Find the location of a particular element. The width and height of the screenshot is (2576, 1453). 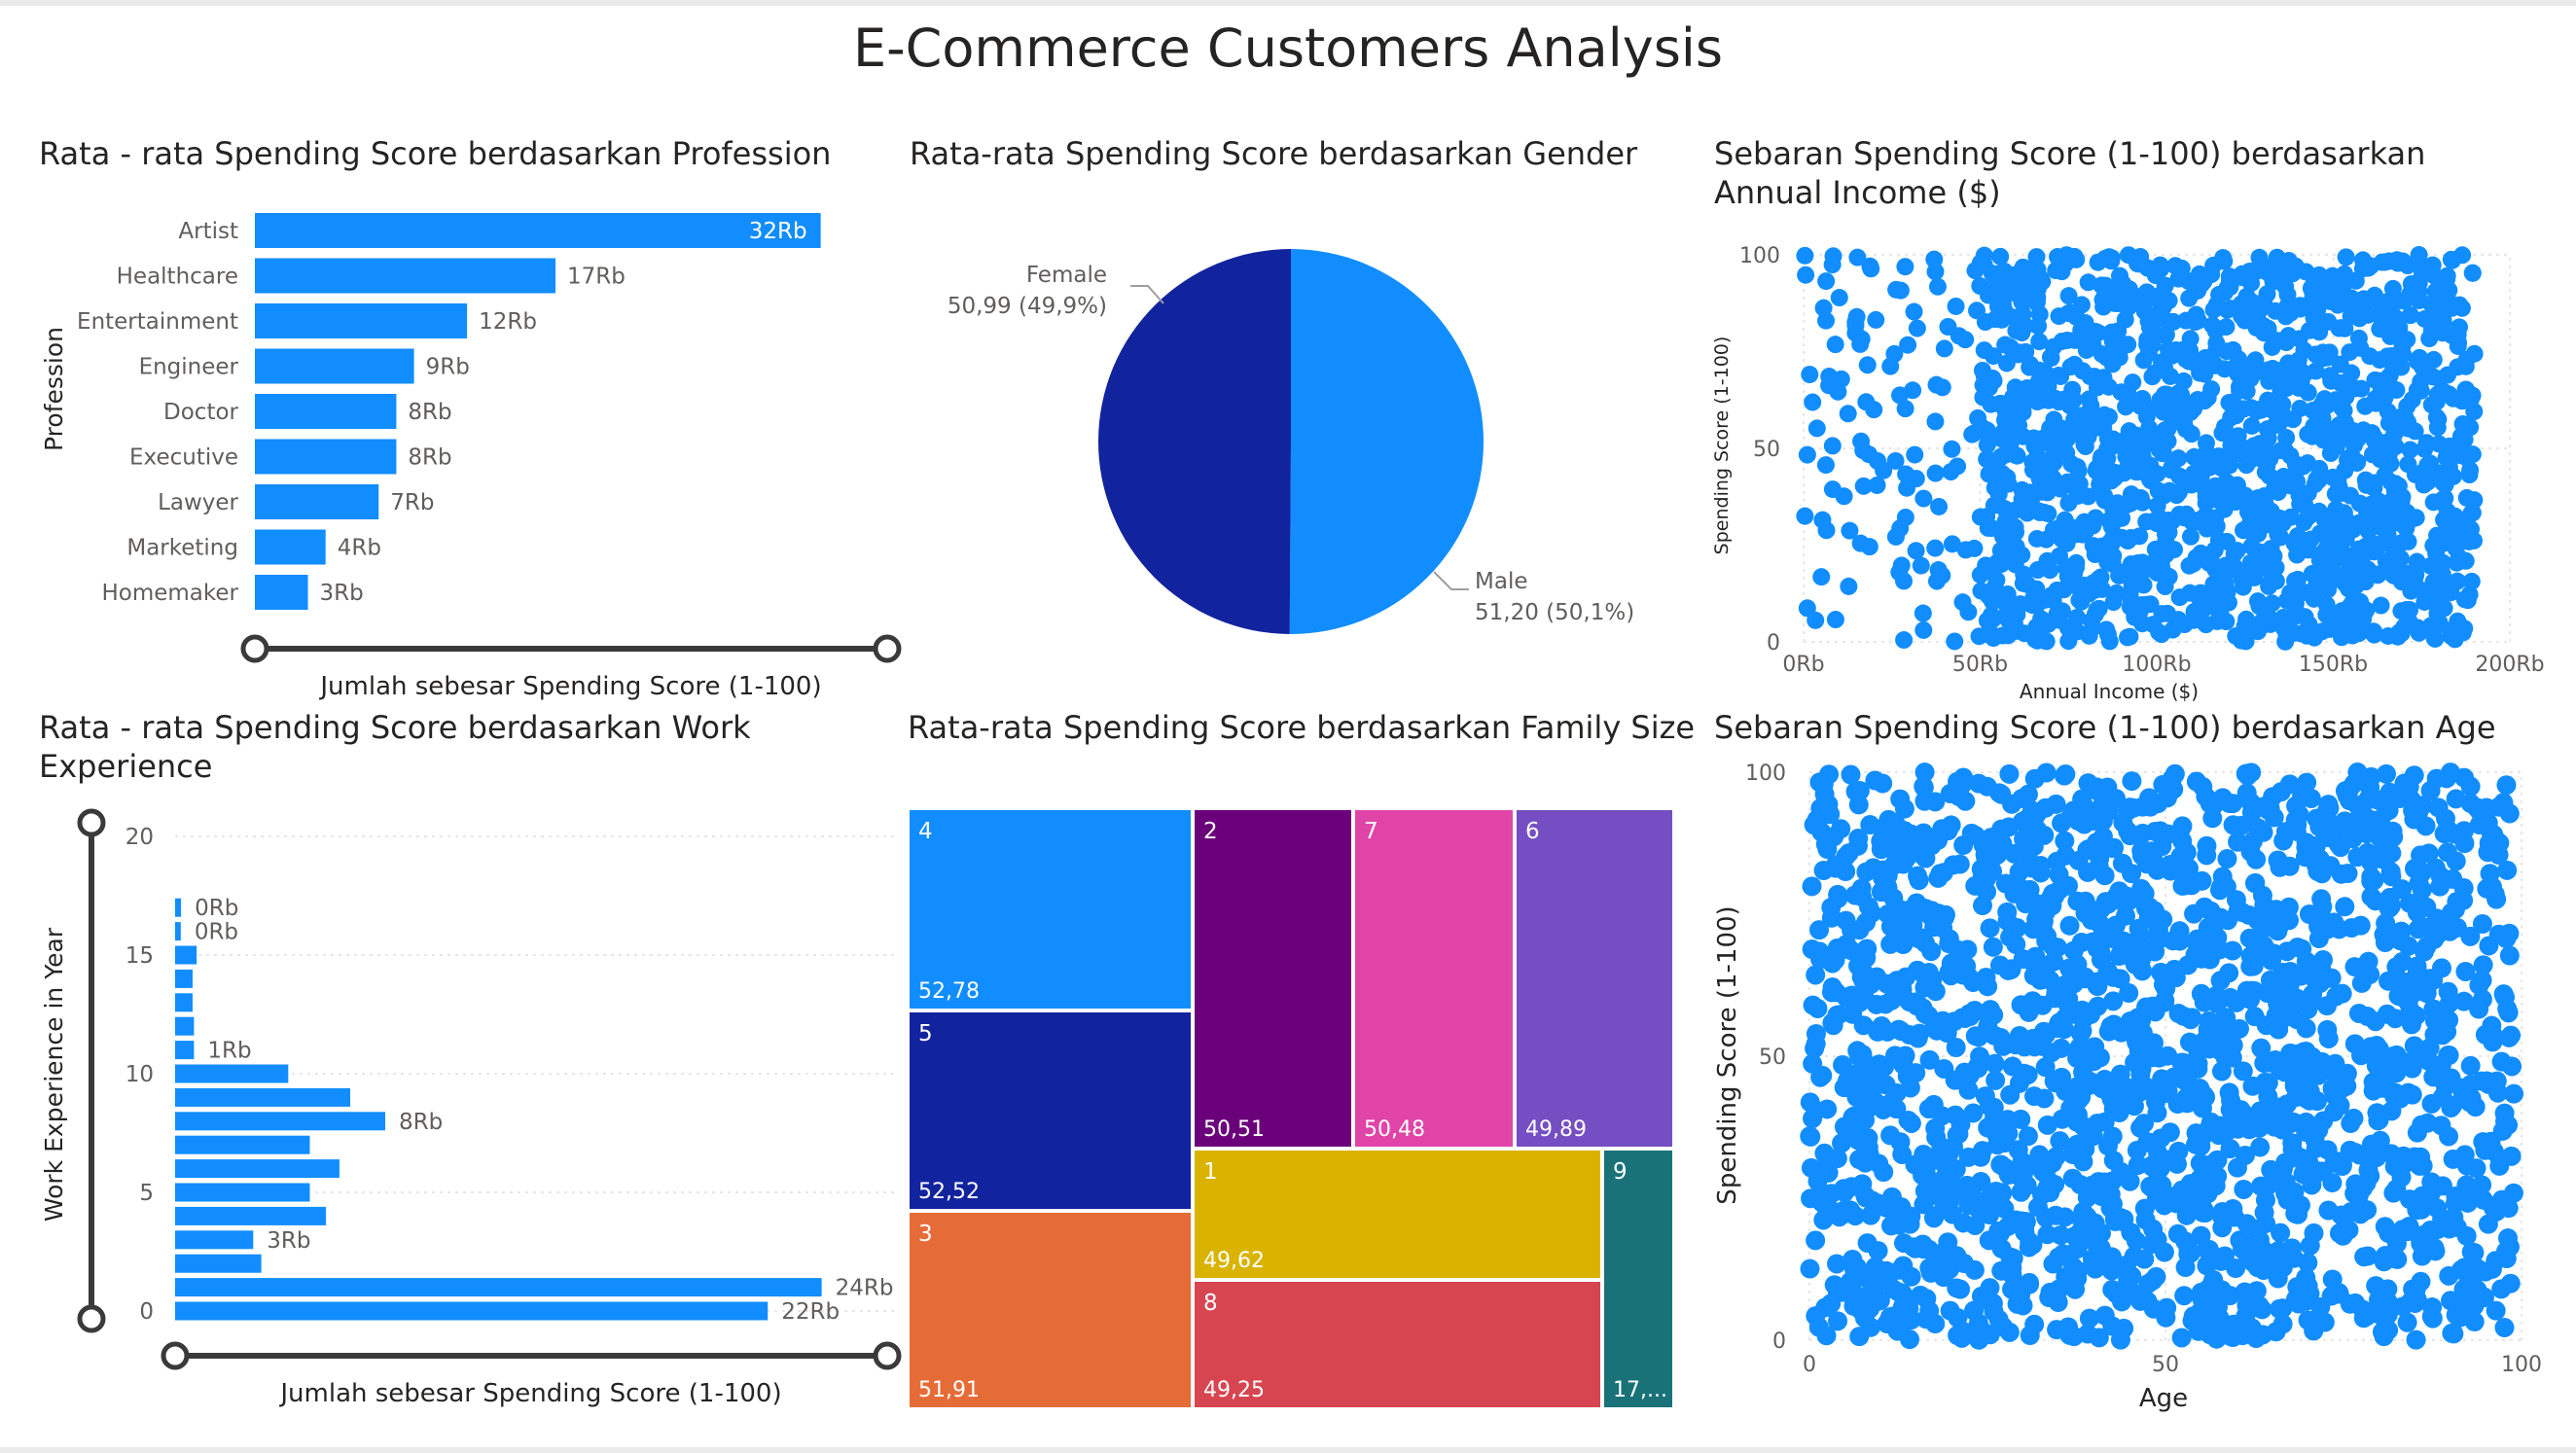

profession-bar is located at coordinates (538, 230).